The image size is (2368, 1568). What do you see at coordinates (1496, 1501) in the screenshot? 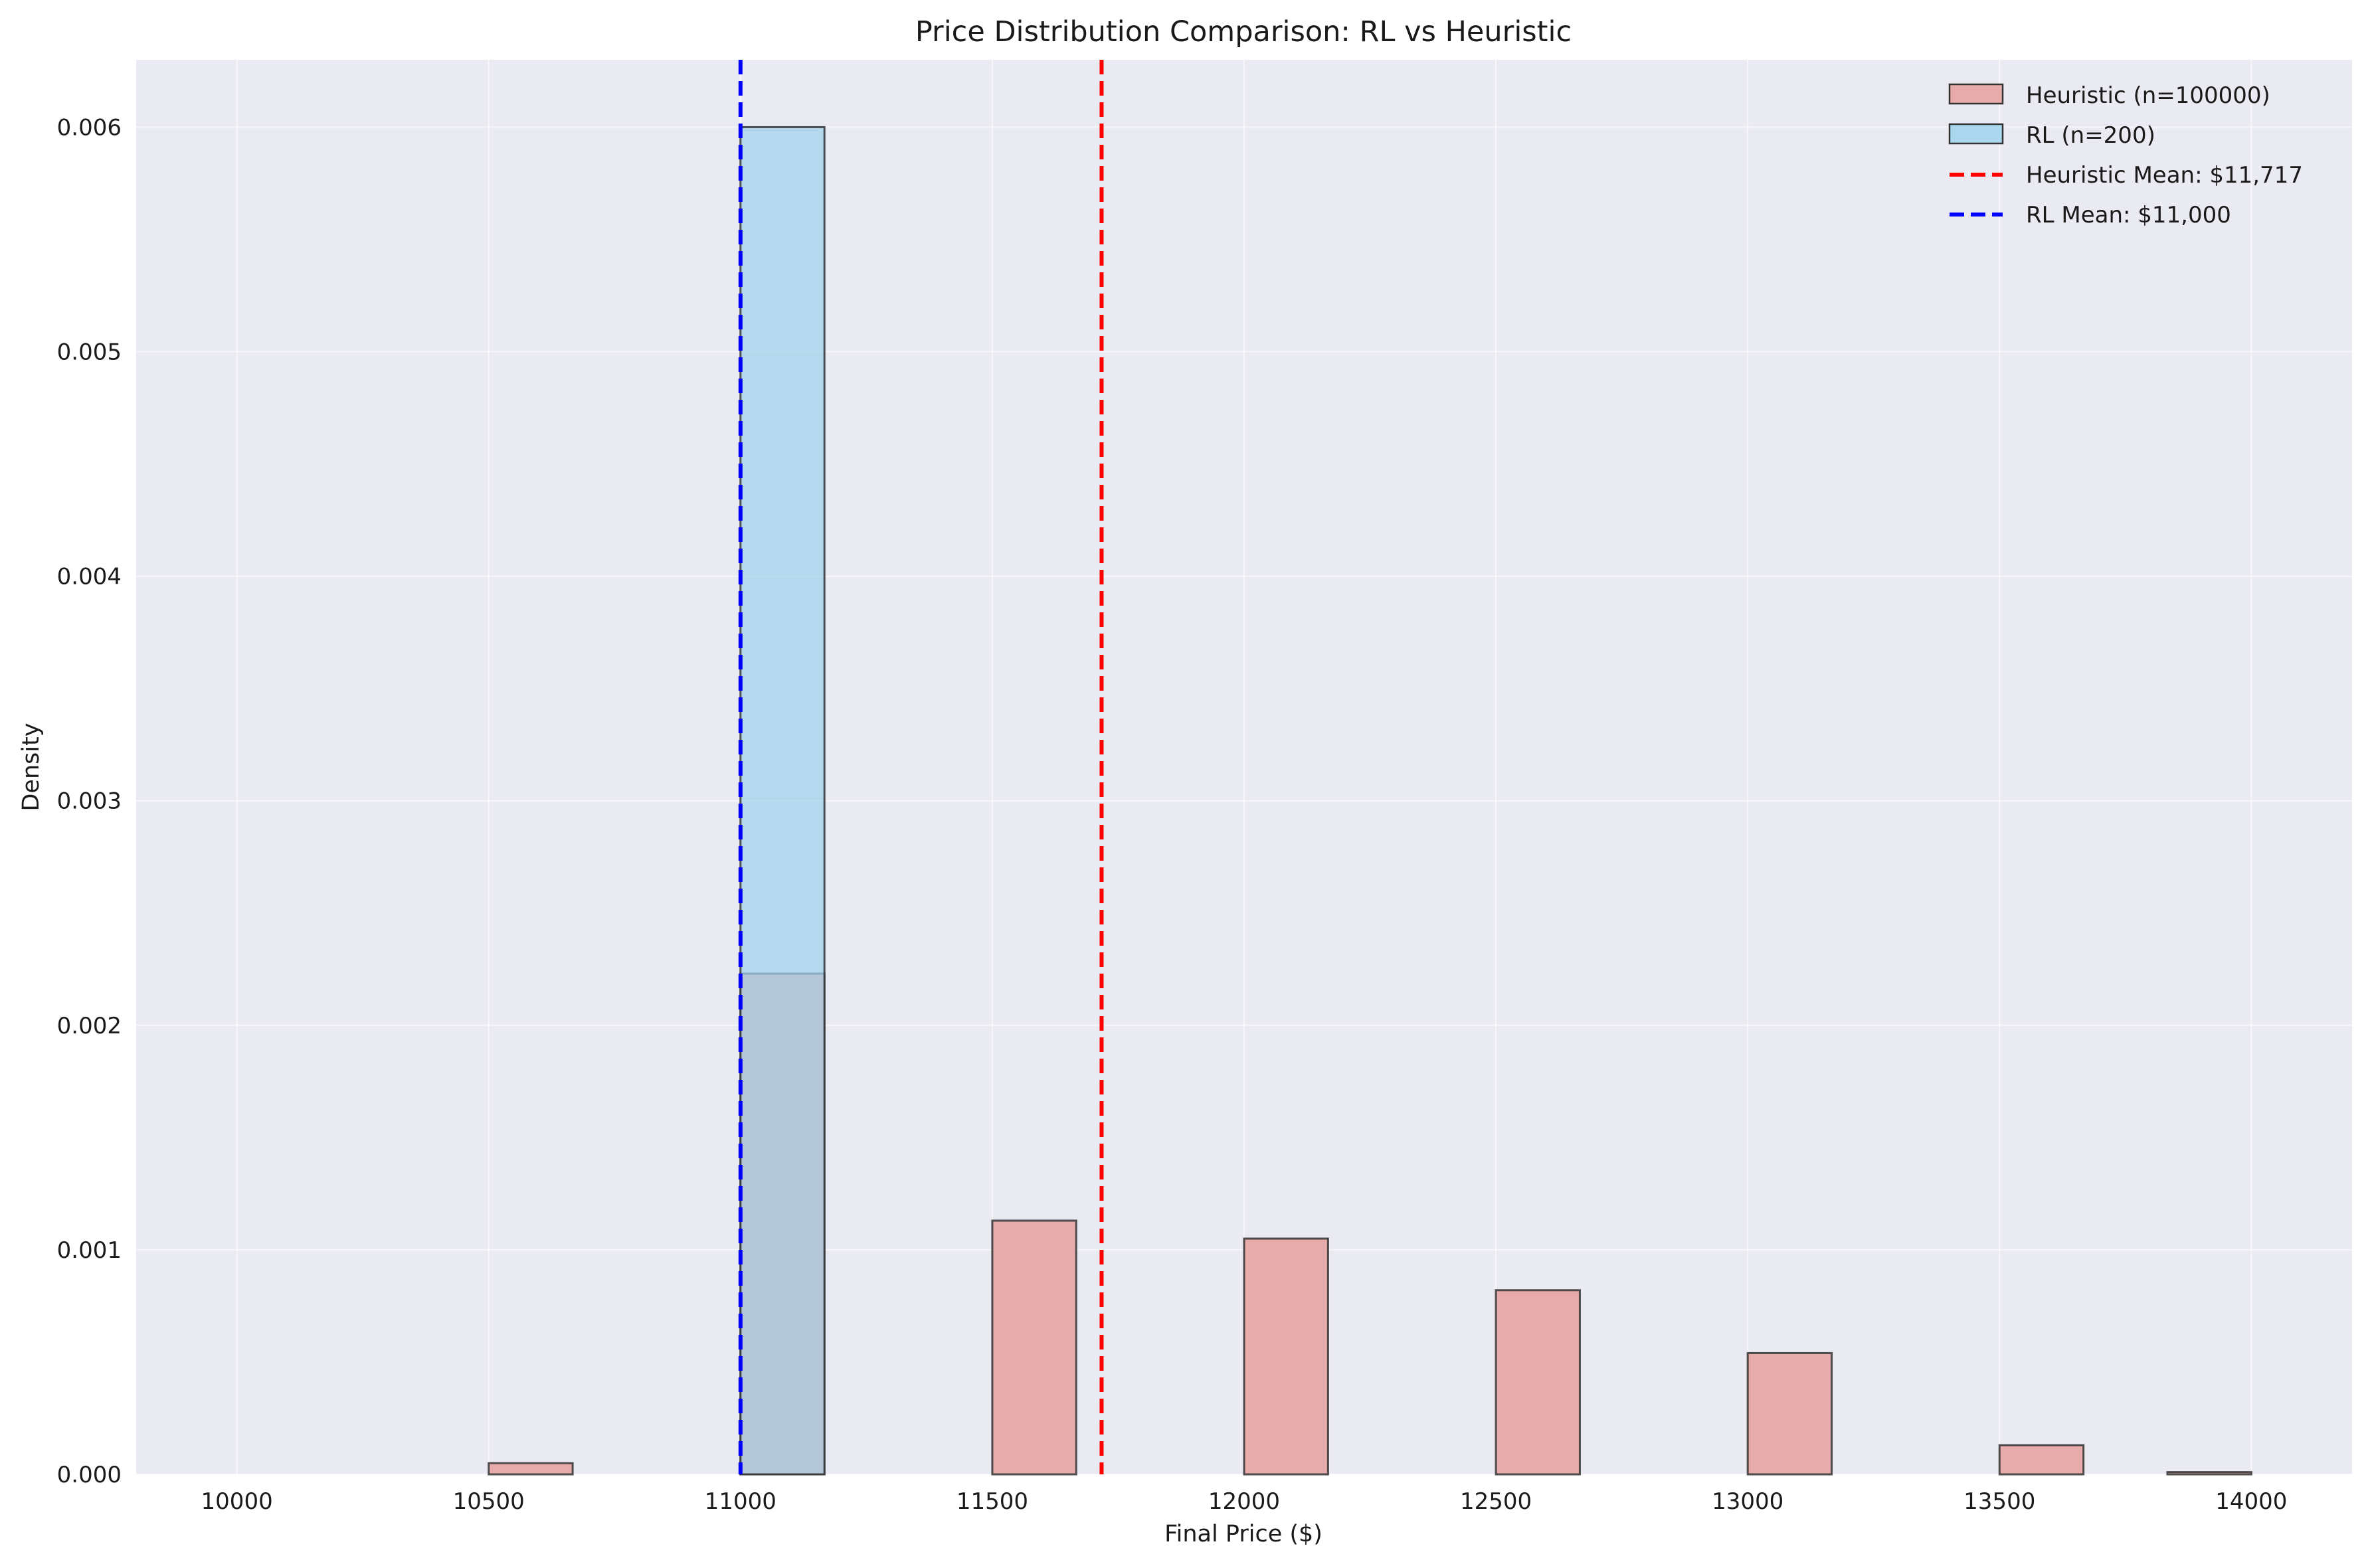
I see `x-tick-label-5: 12500` at bounding box center [1496, 1501].